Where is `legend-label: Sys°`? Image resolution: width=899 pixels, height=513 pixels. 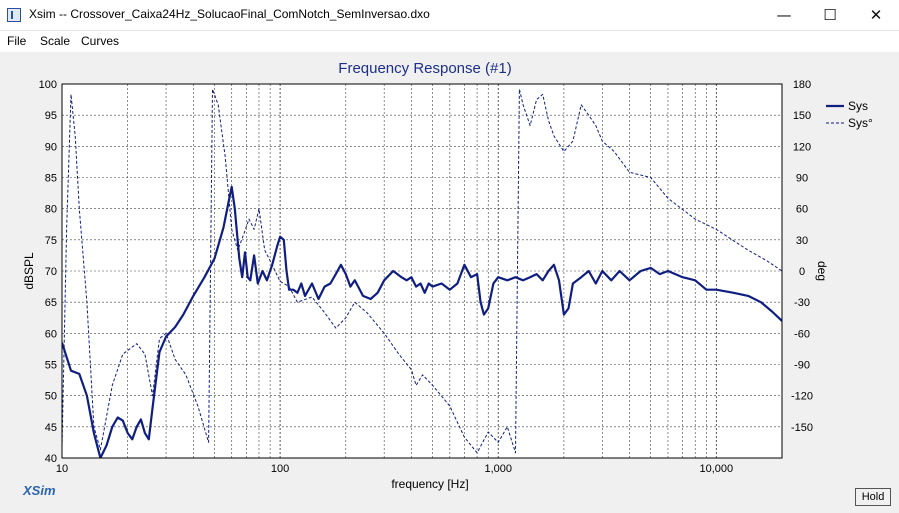
legend-label: Sys° is located at coordinates (860, 123).